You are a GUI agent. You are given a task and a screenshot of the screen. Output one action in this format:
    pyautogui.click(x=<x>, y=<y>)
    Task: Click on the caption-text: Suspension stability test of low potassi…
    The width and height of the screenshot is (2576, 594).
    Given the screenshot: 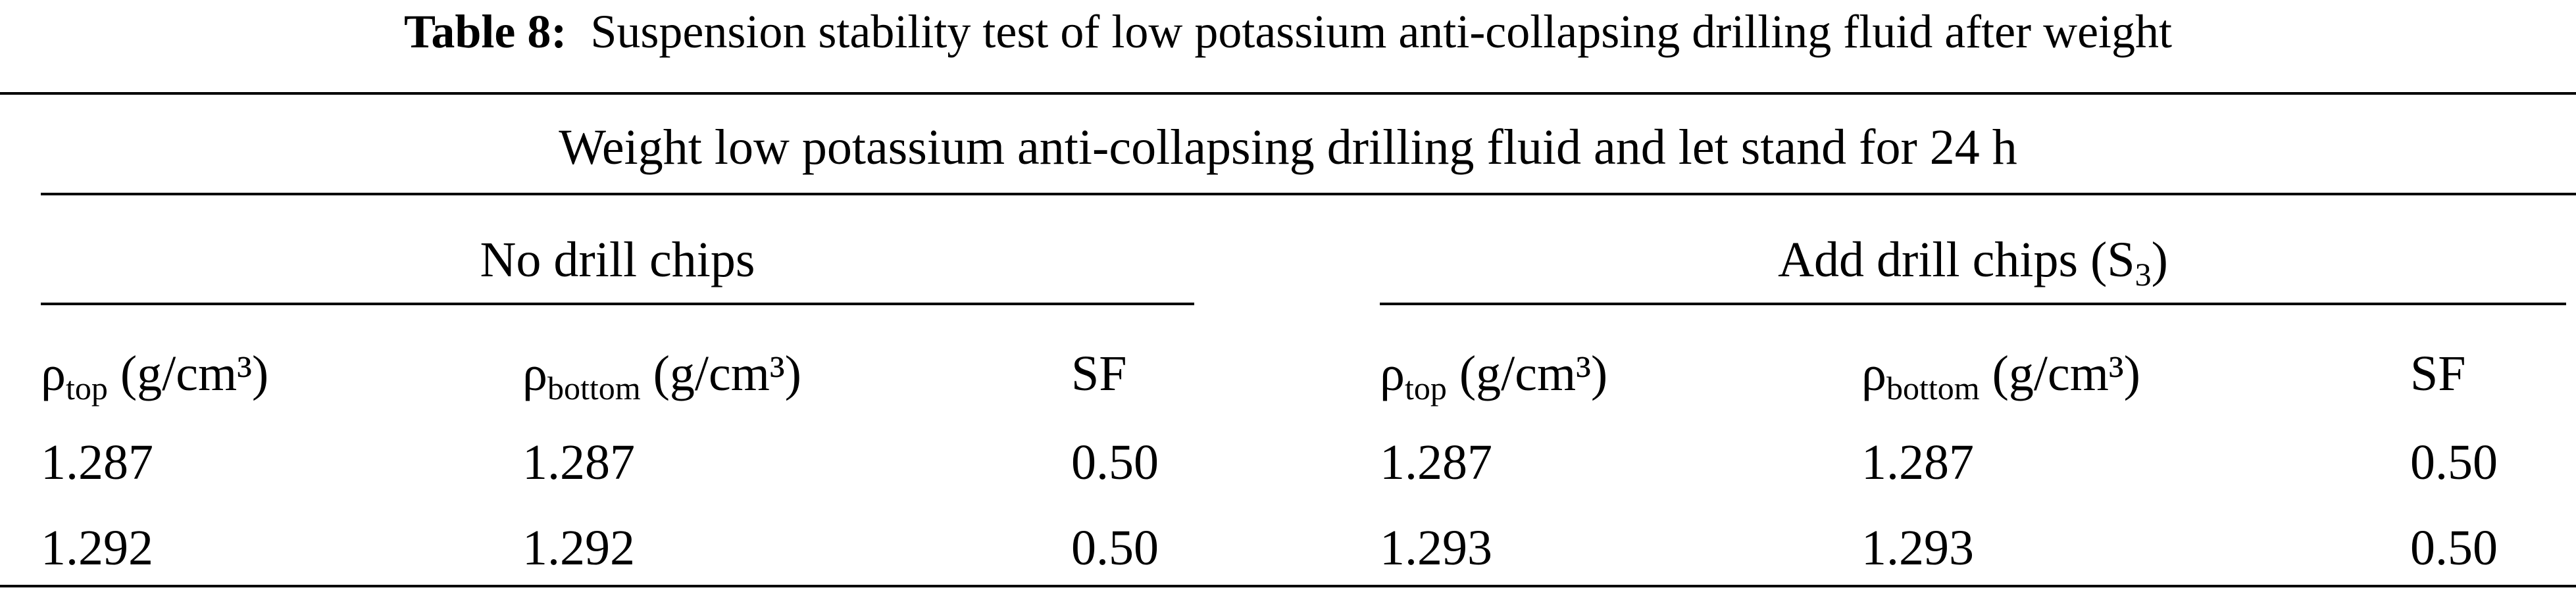 What is the action you would take?
    pyautogui.click(x=1381, y=31)
    